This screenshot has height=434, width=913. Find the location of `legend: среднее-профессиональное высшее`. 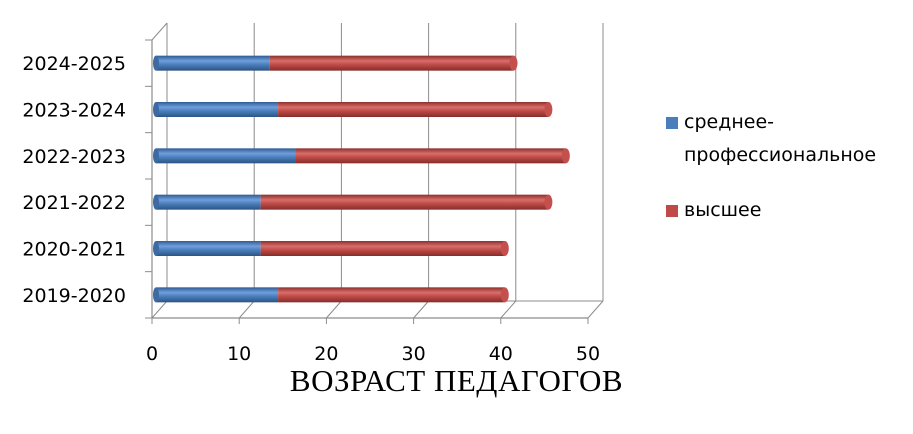

legend: среднее-профессиональное высшее is located at coordinates (771, 166).